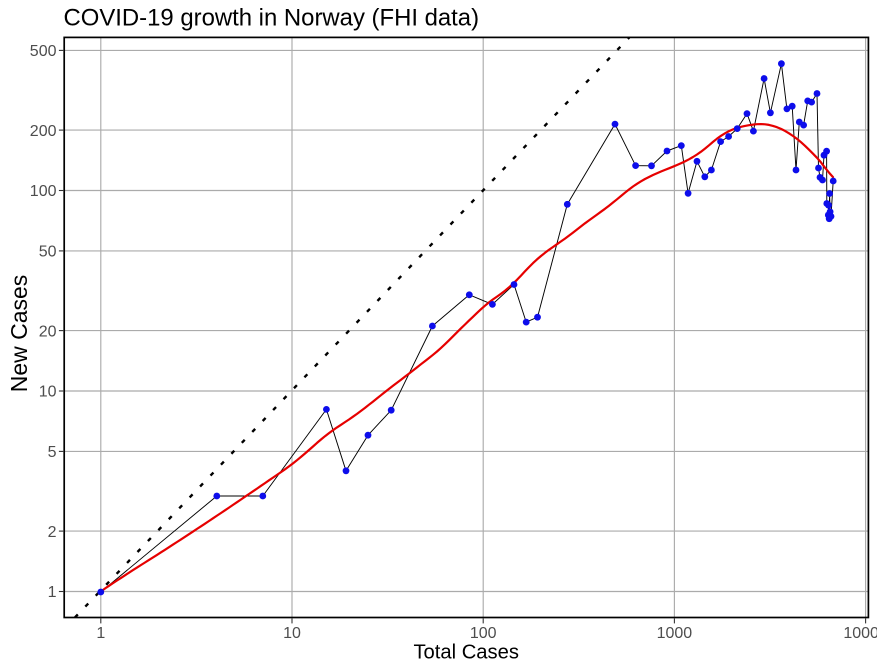 The height and width of the screenshot is (672, 877). I want to click on svg-text: 50, so click(48, 252).